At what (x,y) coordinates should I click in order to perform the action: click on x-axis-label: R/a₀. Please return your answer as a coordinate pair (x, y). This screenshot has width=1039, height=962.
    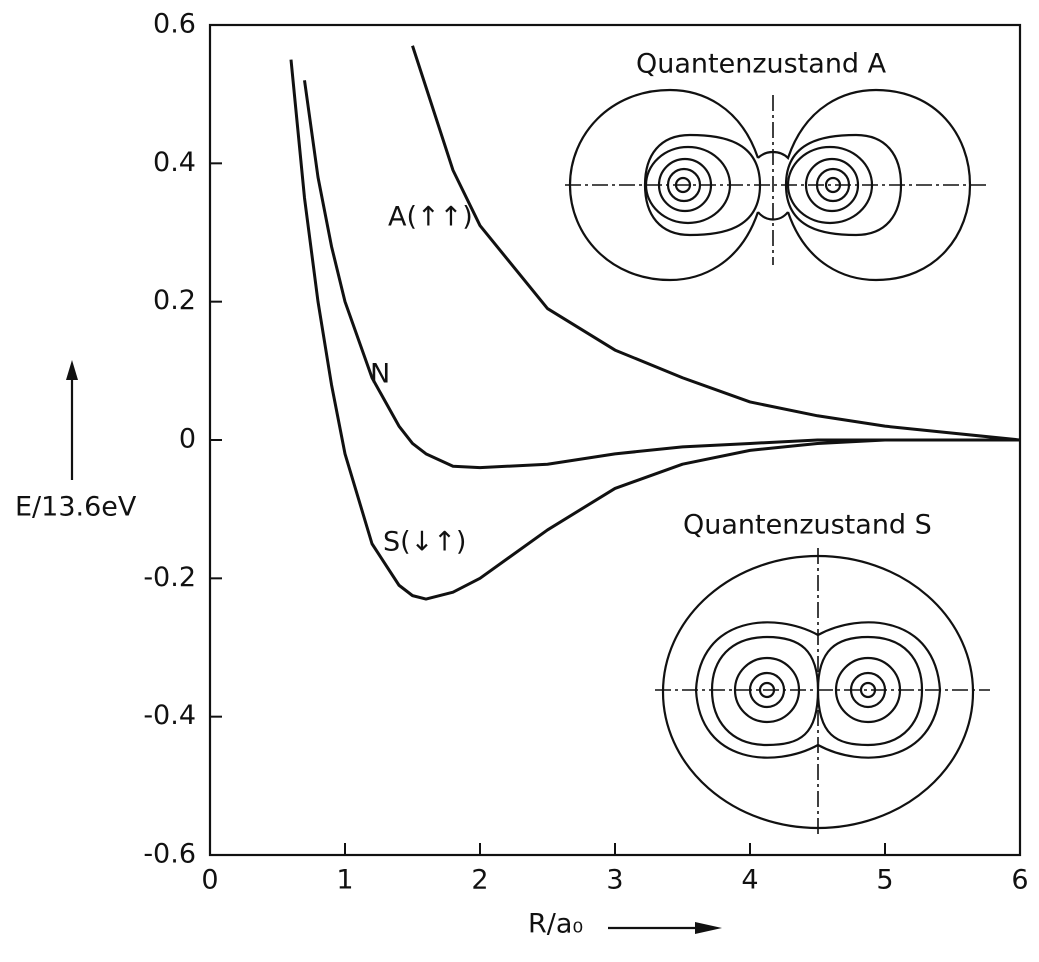
    Looking at the image, I should click on (555, 924).